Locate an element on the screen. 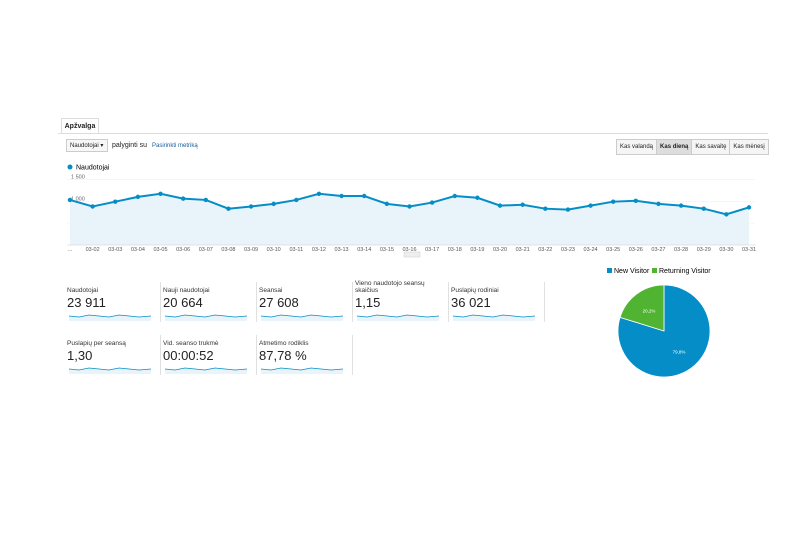 This screenshot has width=800, height=533. x-tick-label: 03-30 is located at coordinates (726, 250).